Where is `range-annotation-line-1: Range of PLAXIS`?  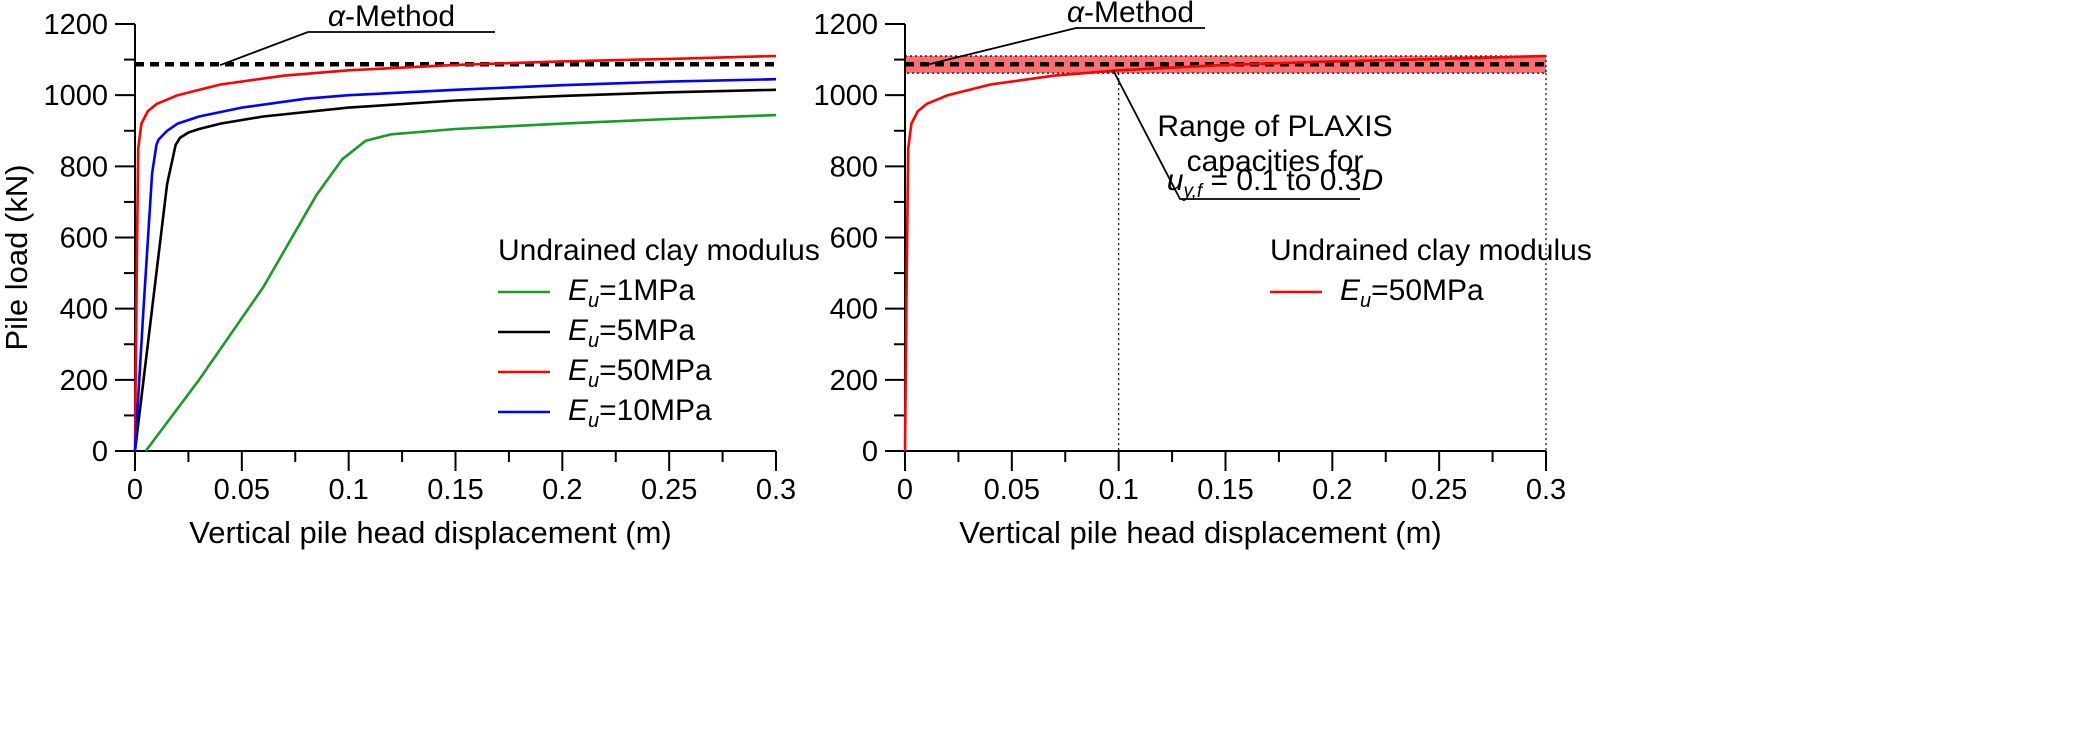 range-annotation-line-1: Range of PLAXIS is located at coordinates (1274, 126).